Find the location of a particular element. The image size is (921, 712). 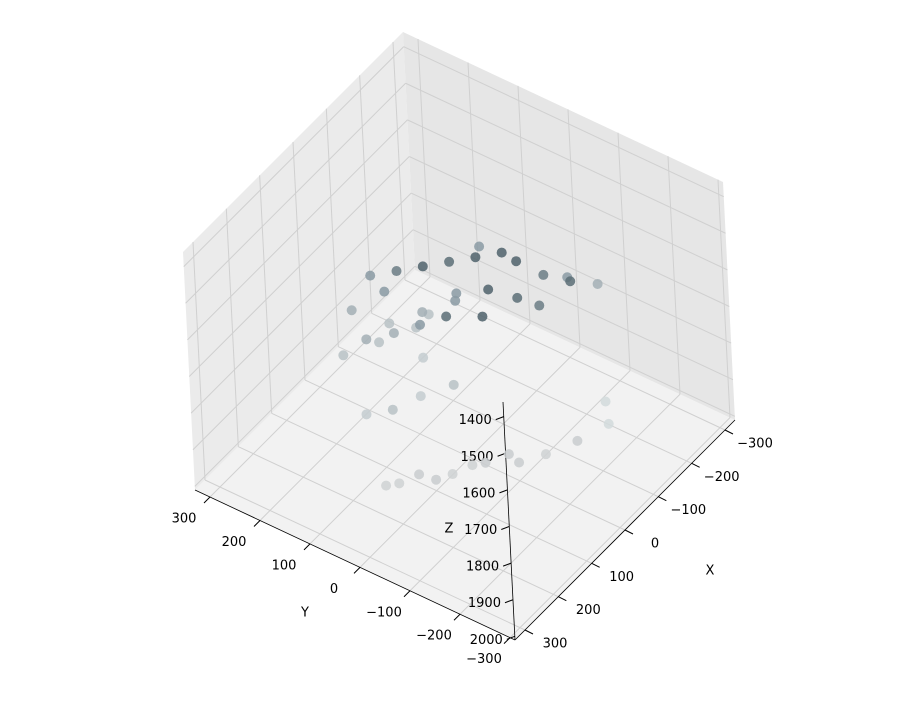

z-axis-line is located at coordinates (509, 521).